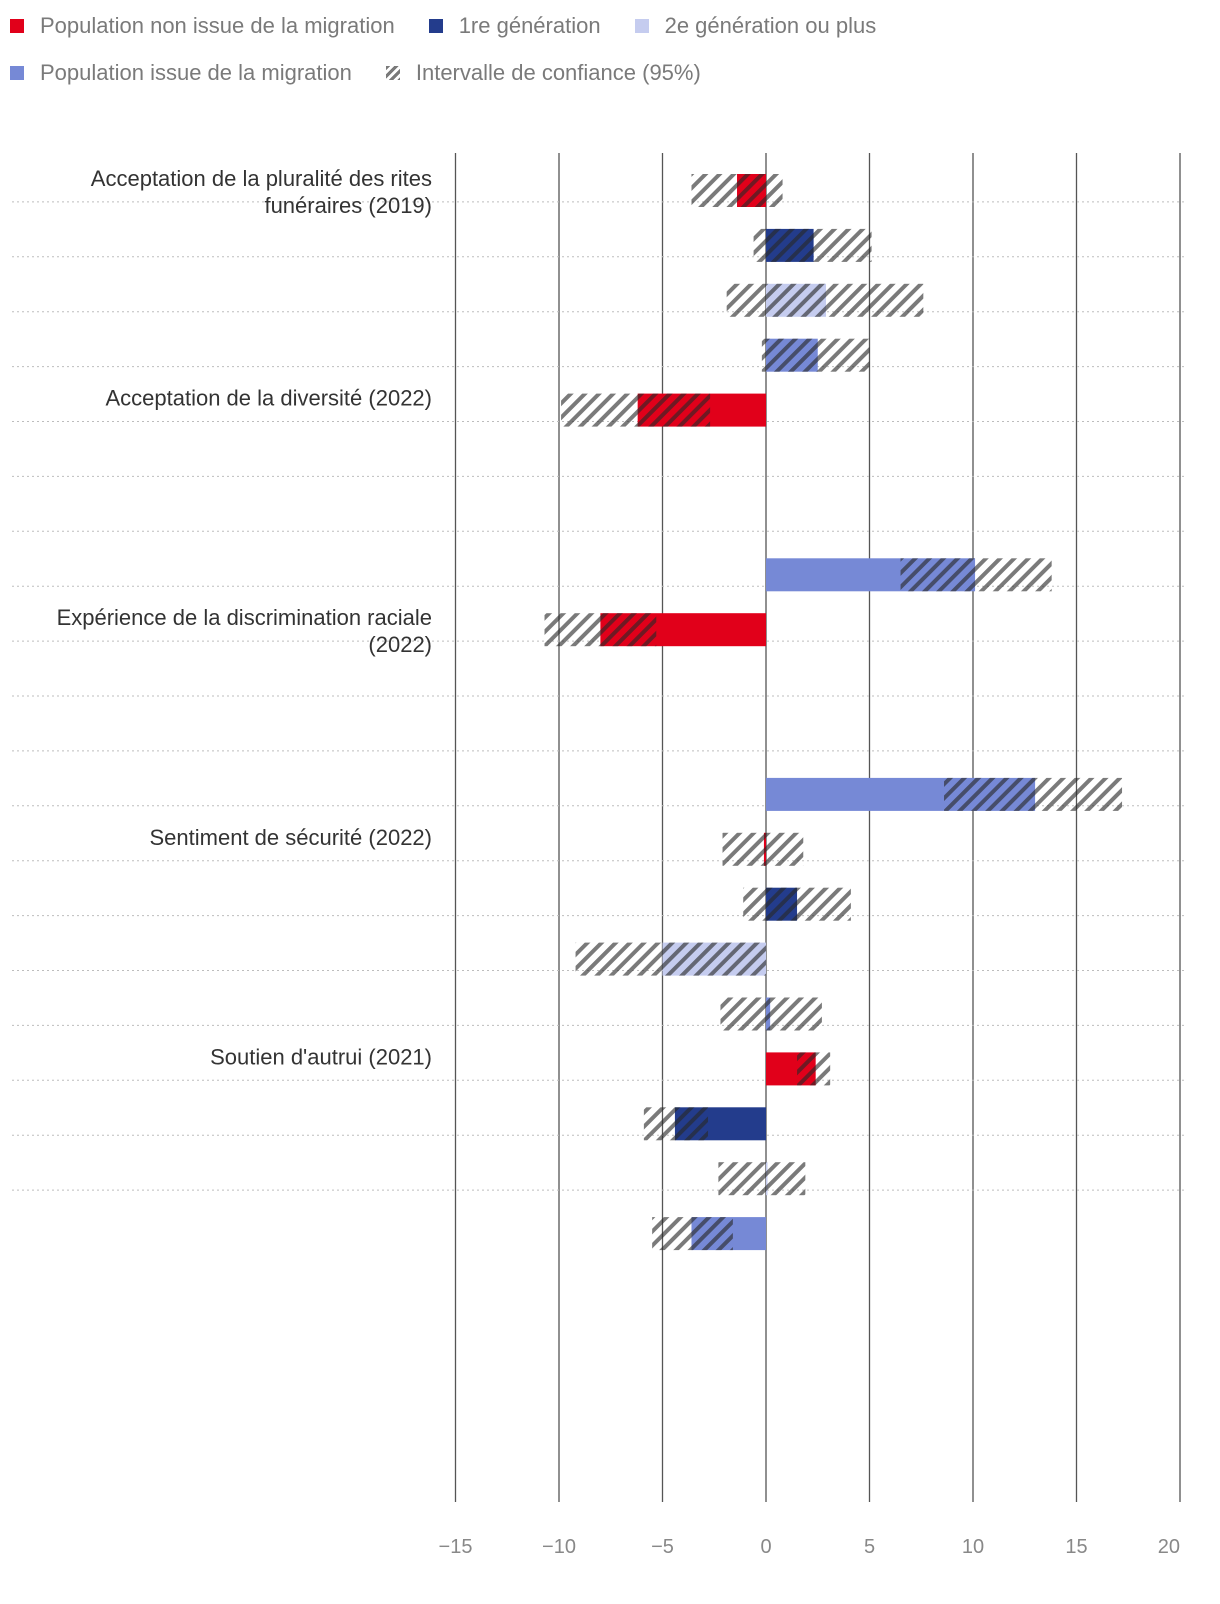  What do you see at coordinates (17, 26) in the screenshot?
I see `legend-swatch-red` at bounding box center [17, 26].